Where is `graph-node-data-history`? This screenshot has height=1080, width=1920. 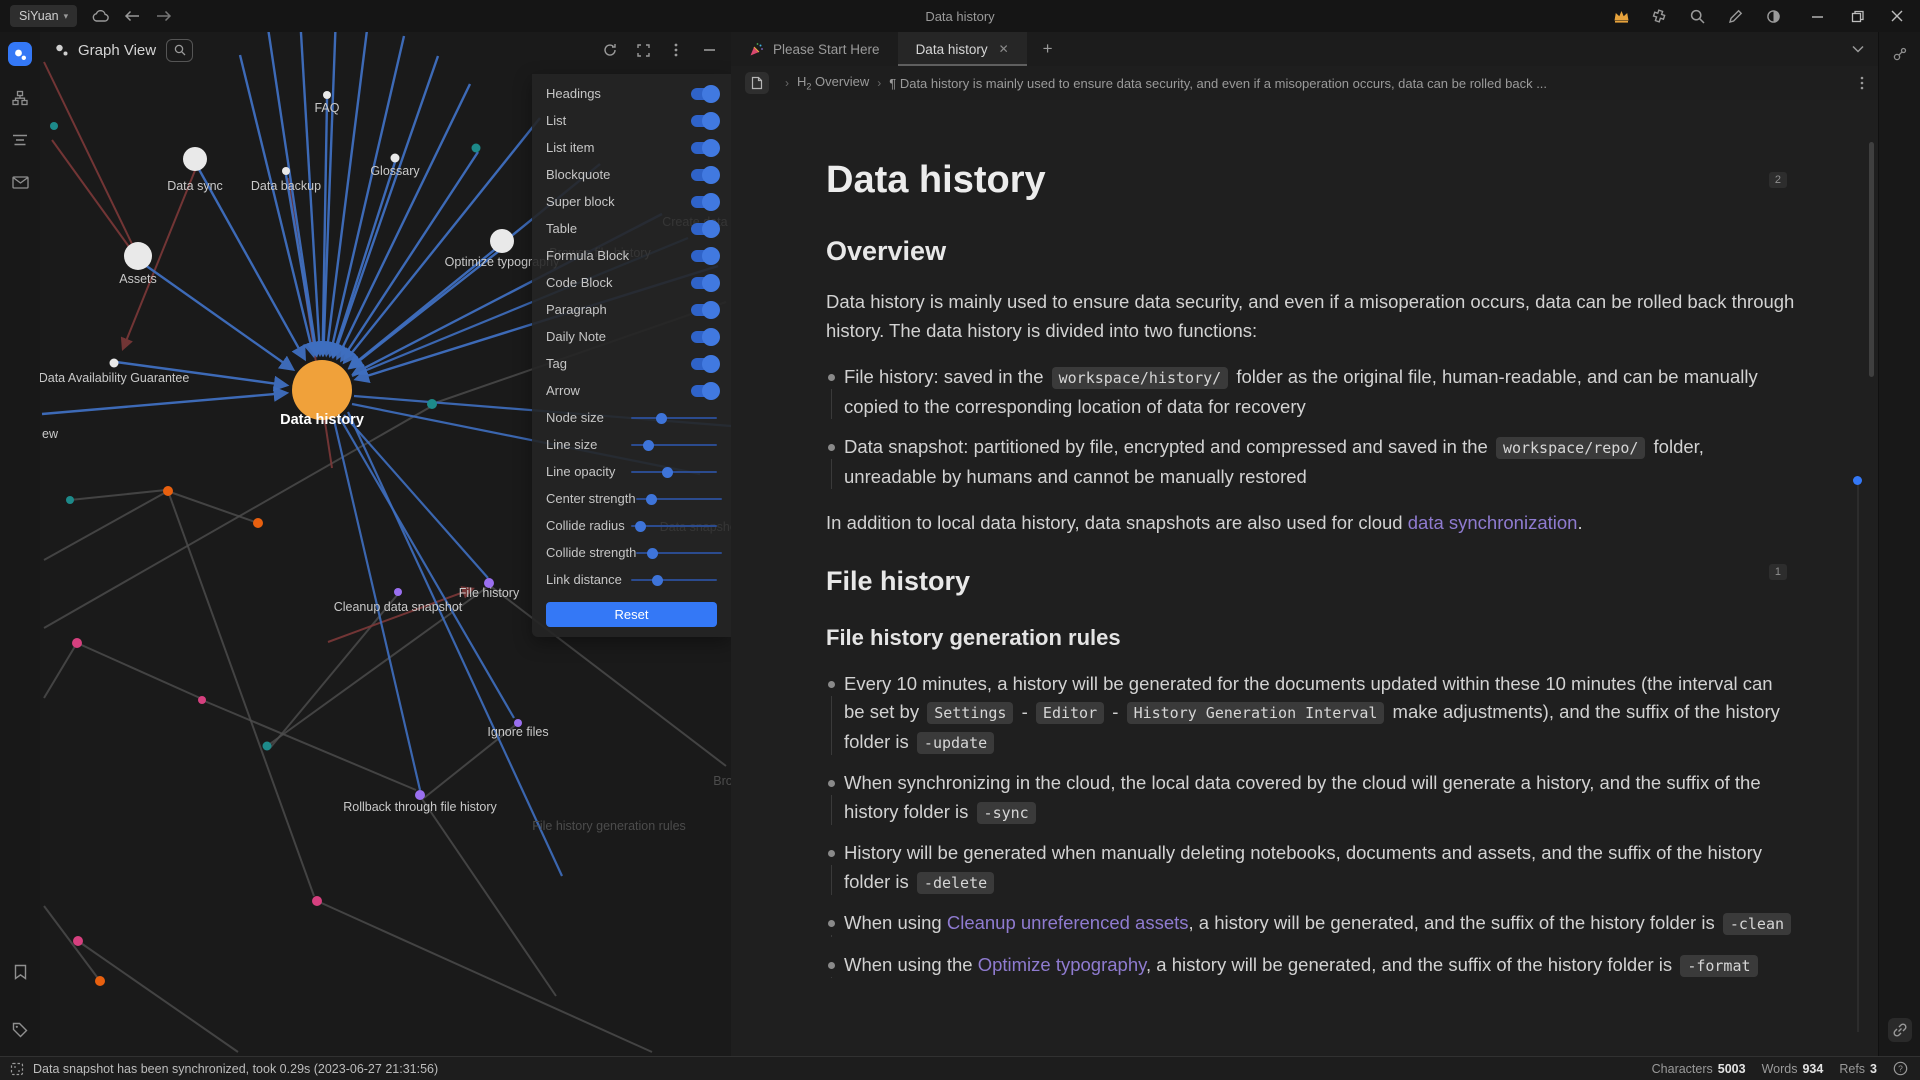 graph-node-data-history is located at coordinates (322, 390).